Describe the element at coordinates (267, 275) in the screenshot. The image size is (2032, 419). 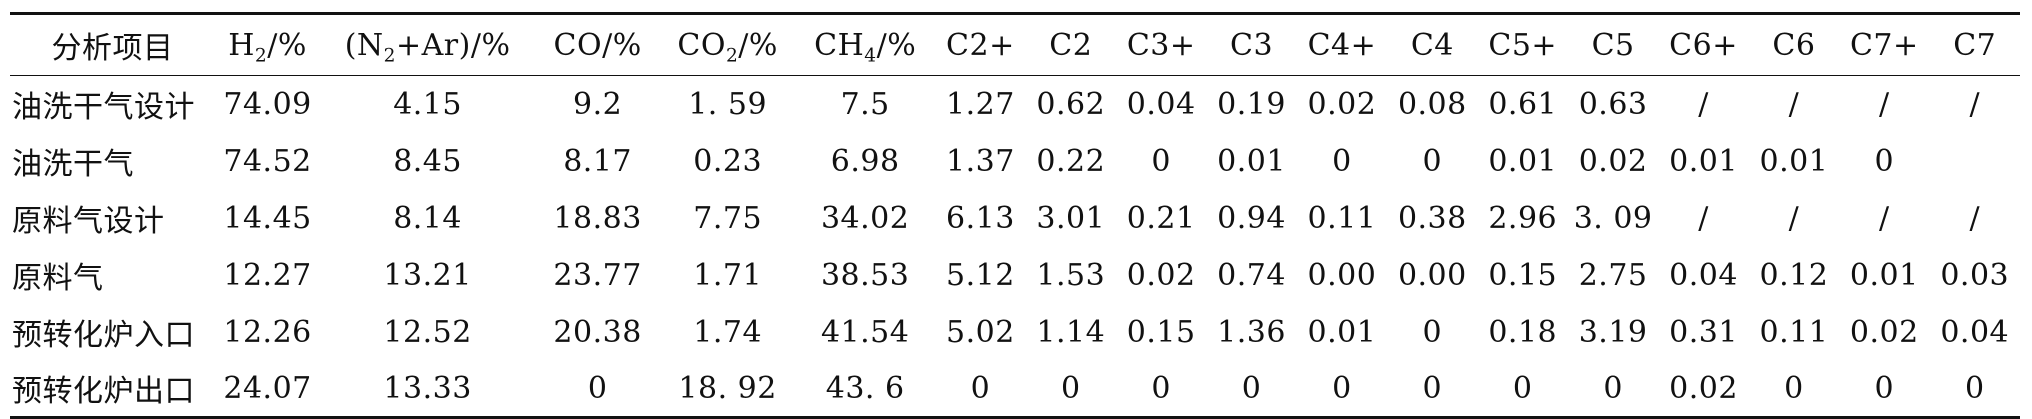
I see `table-cell: 12.27` at that location.